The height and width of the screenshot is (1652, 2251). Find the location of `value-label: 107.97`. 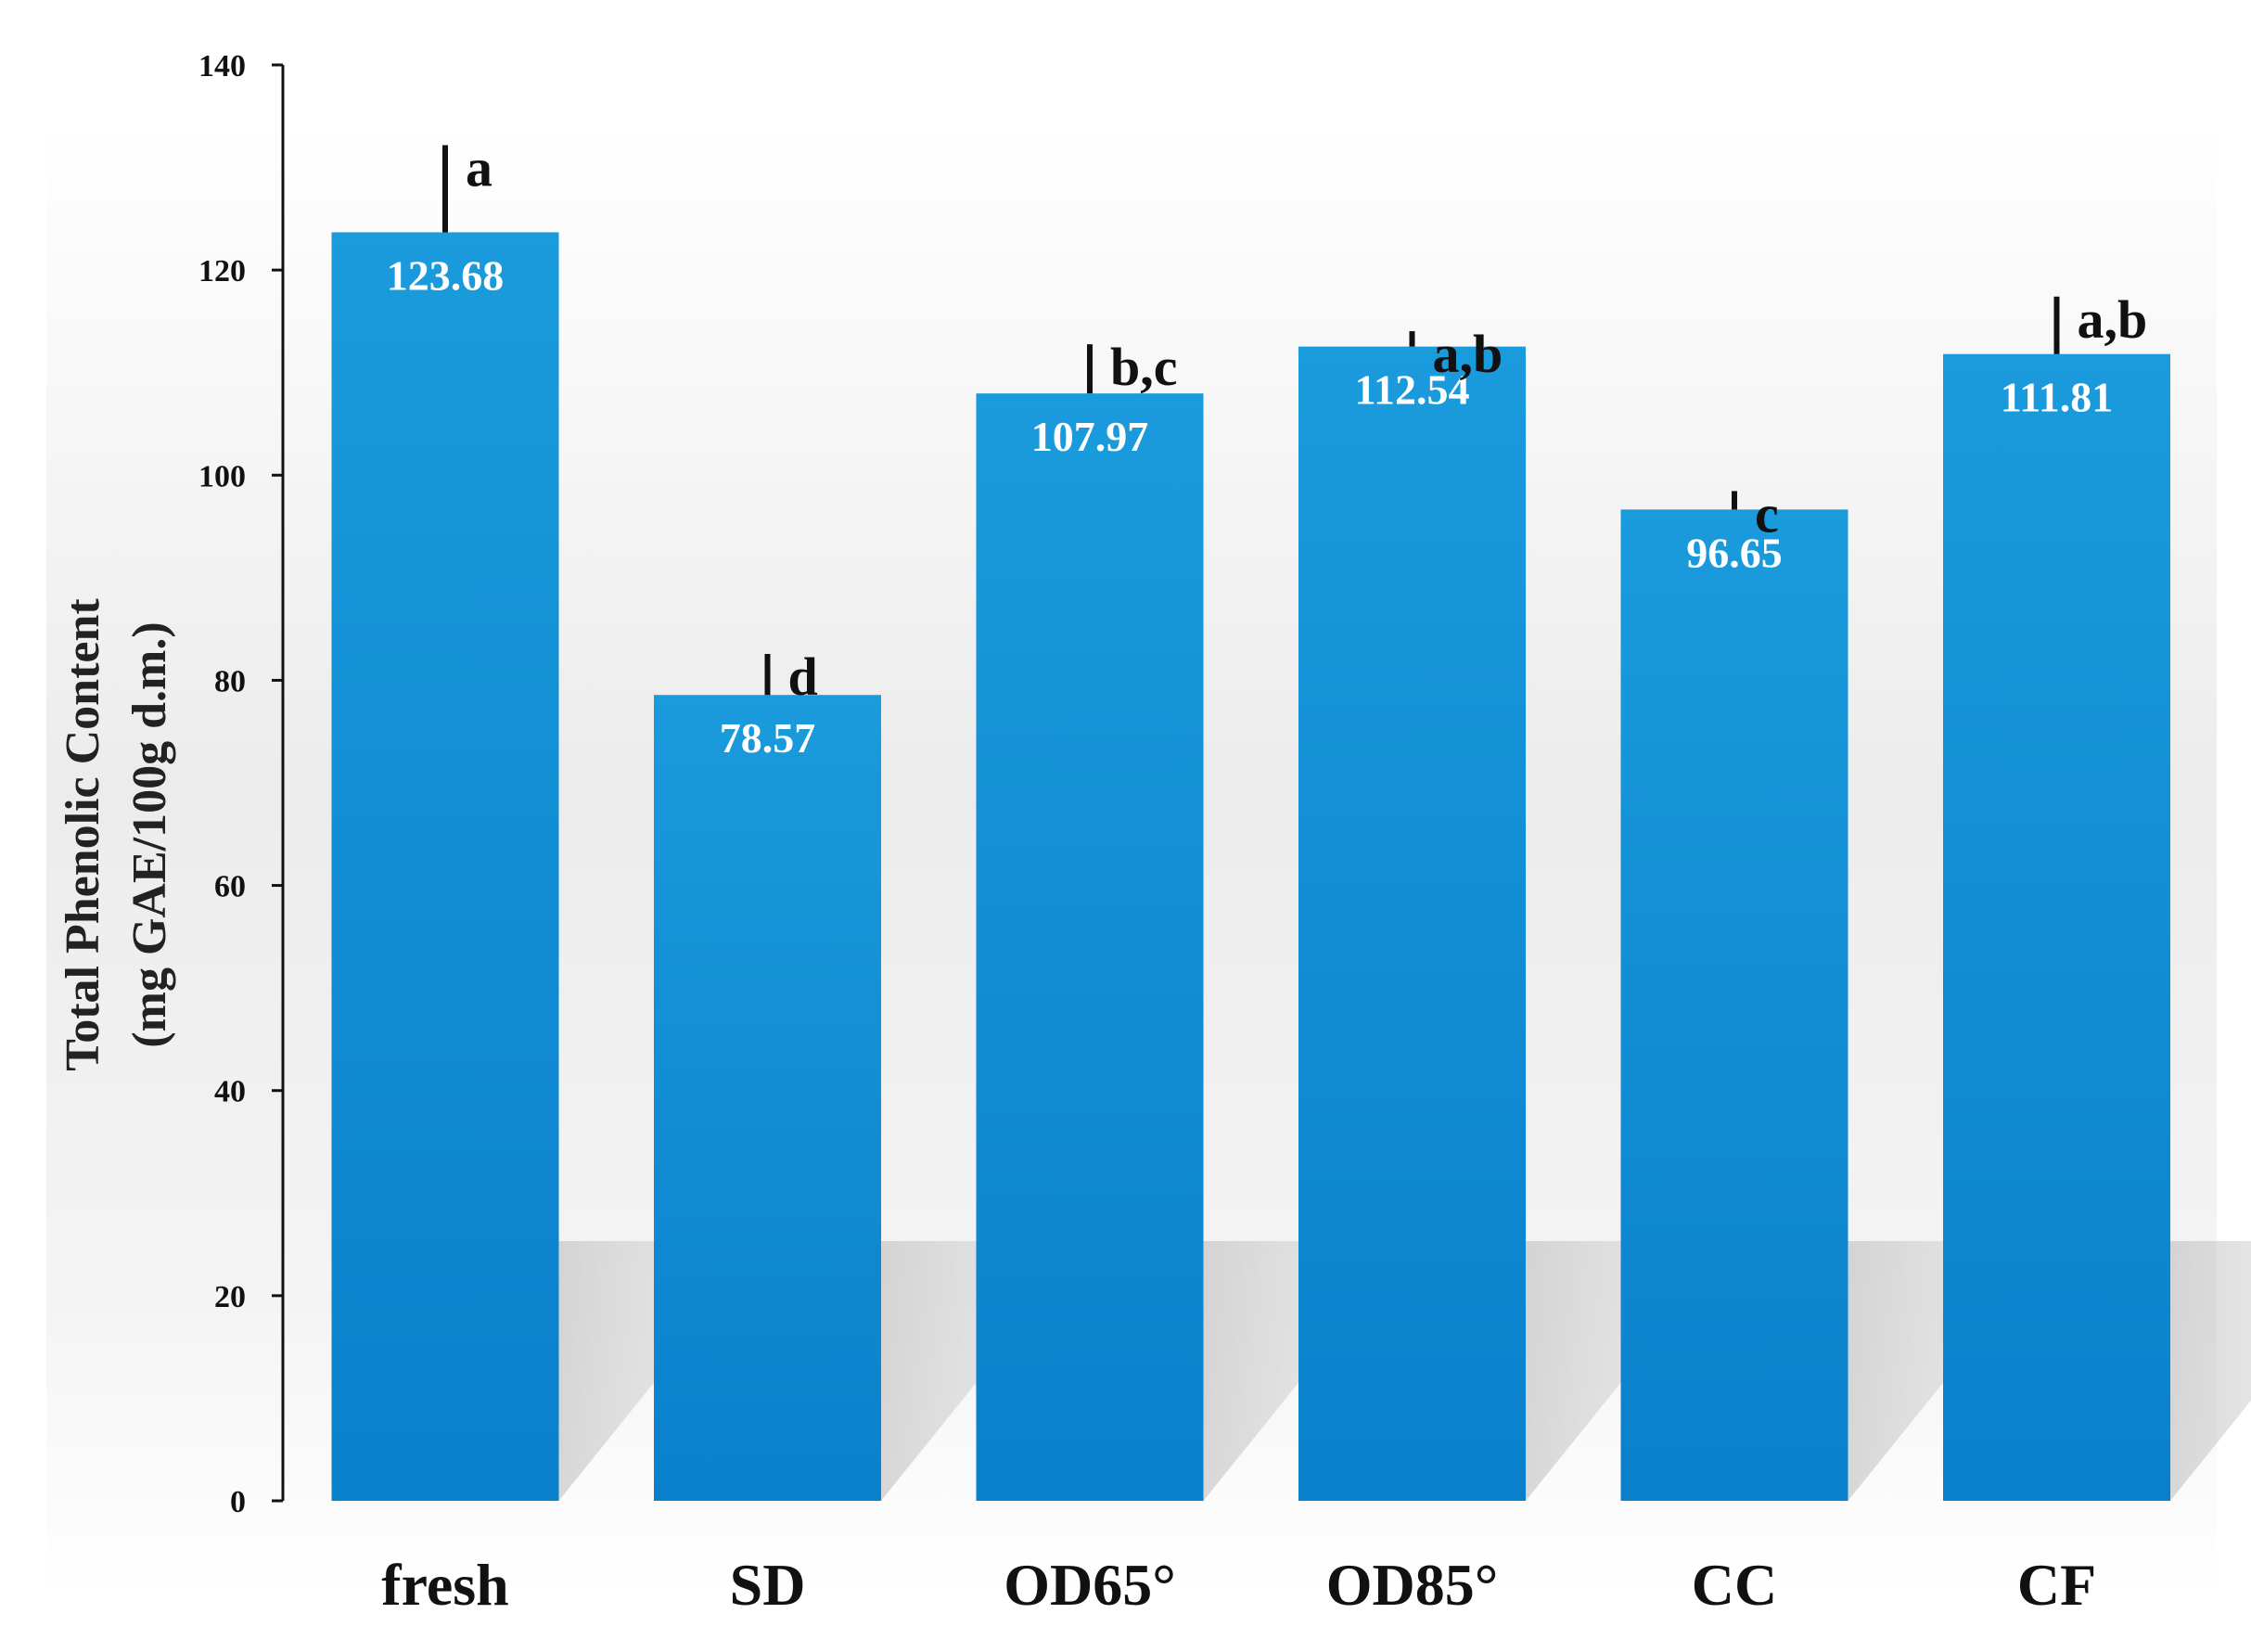

value-label: 107.97 is located at coordinates (1090, 436).